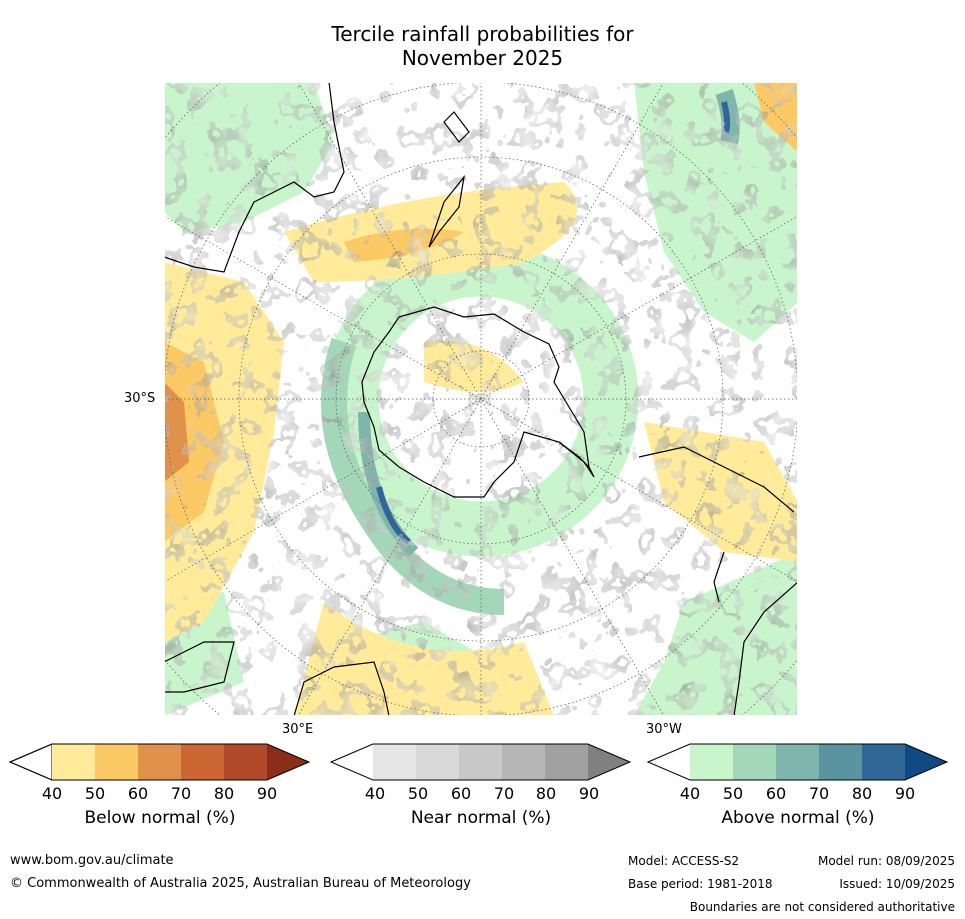 The height and width of the screenshot is (919, 965). What do you see at coordinates (482, 58) in the screenshot?
I see `title-line-2: November 2025` at bounding box center [482, 58].